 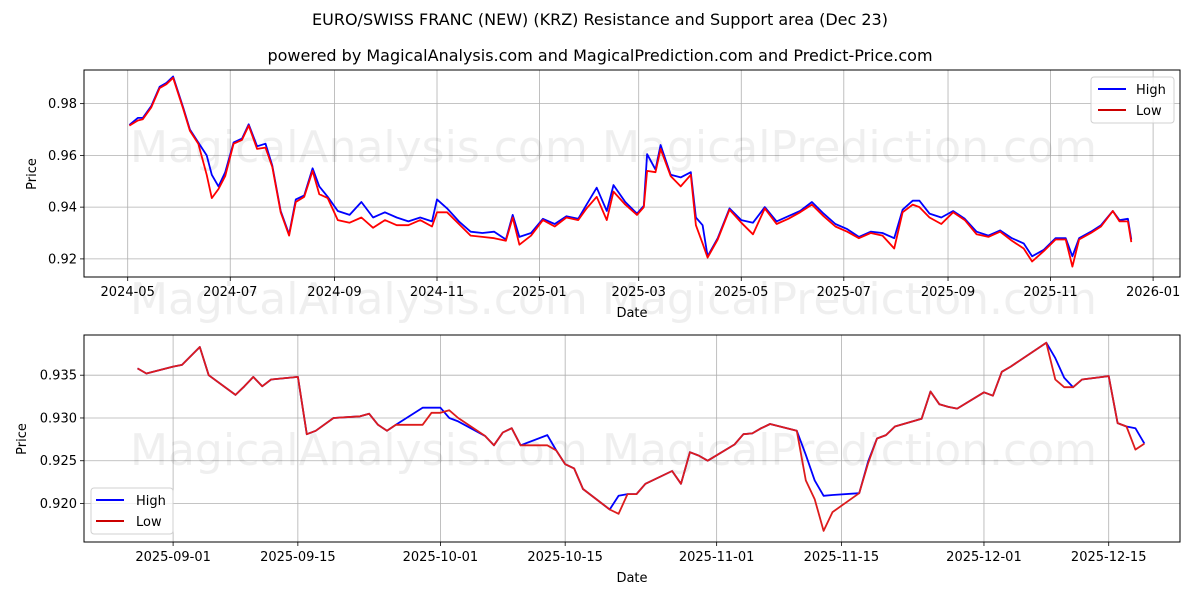 I want to click on x-tick-label: 2024-05, so click(x=128, y=292).